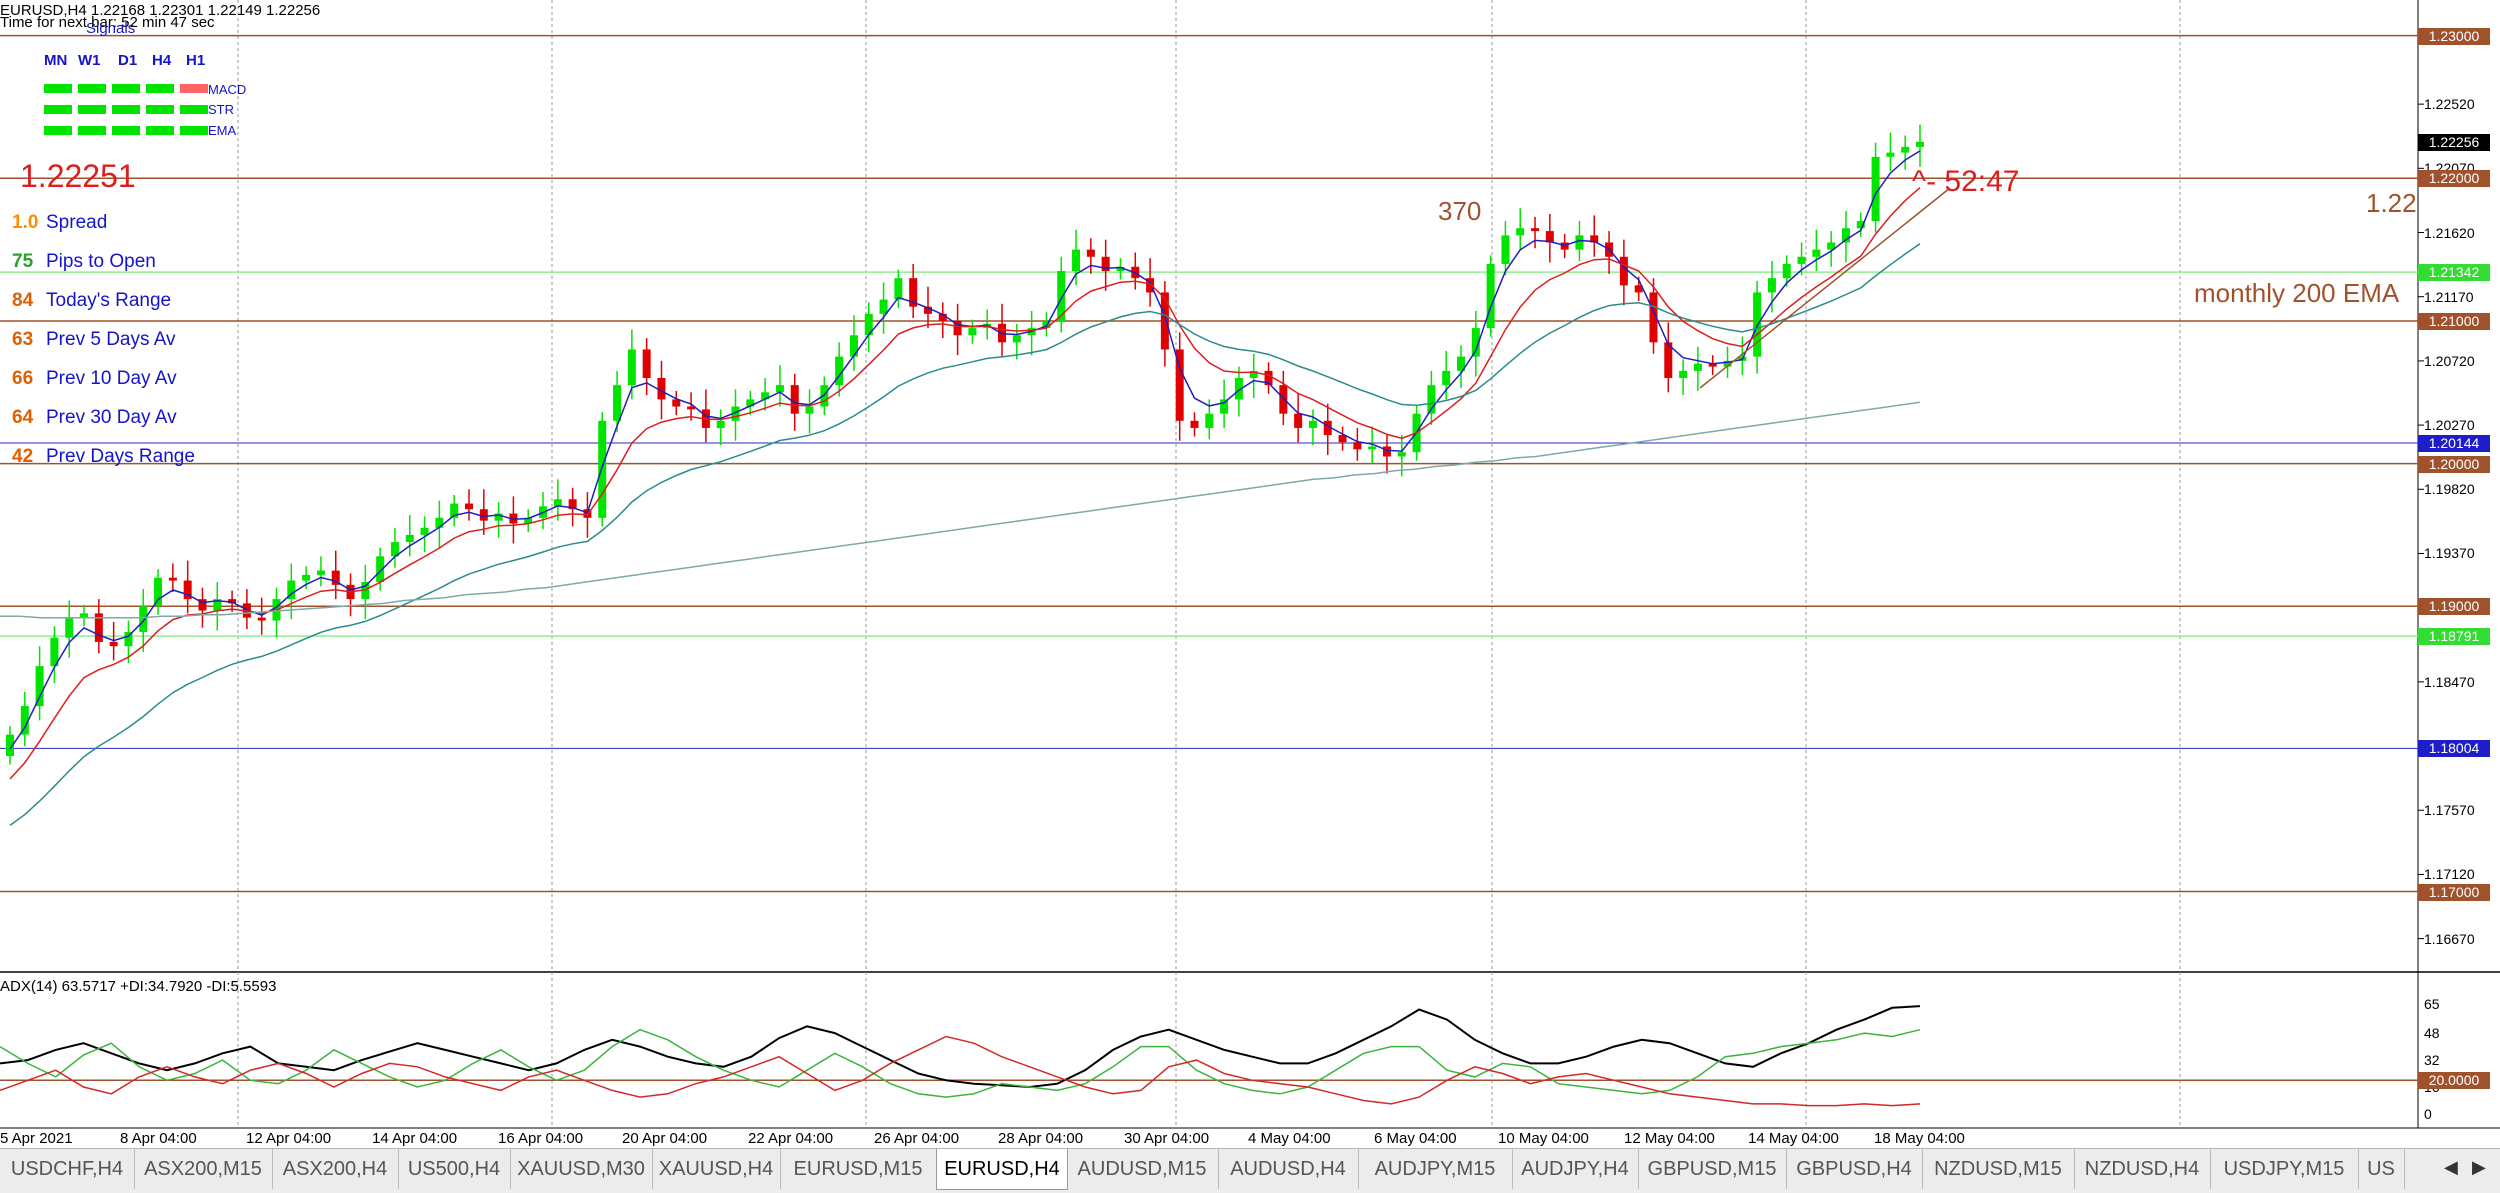 The height and width of the screenshot is (1193, 2500). What do you see at coordinates (67, 1169) in the screenshot?
I see `tab-usdchf-h4: USDCHF,H4` at bounding box center [67, 1169].